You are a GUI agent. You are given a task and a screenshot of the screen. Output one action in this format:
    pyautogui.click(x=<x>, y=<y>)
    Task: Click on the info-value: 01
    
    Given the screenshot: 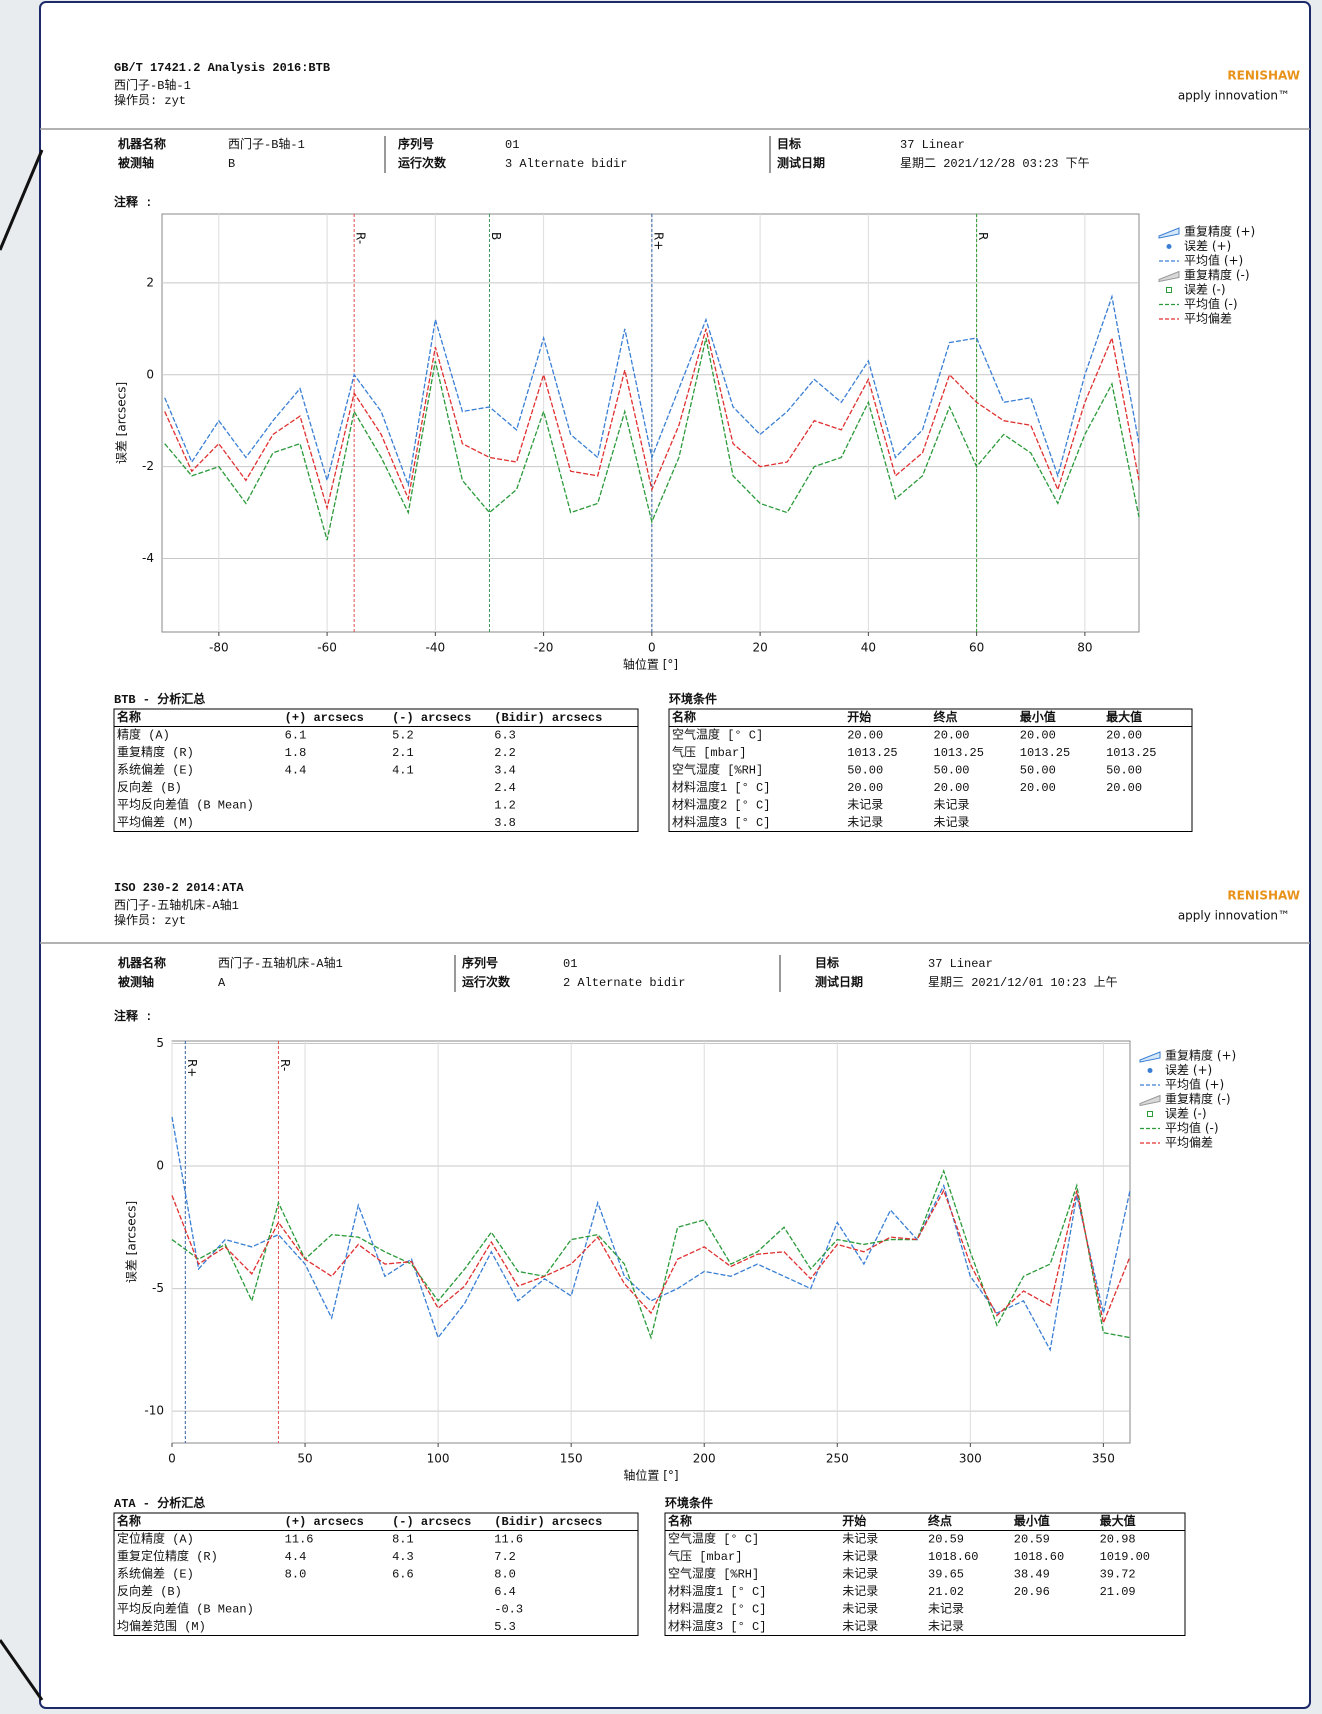 What is the action you would take?
    pyautogui.click(x=570, y=964)
    